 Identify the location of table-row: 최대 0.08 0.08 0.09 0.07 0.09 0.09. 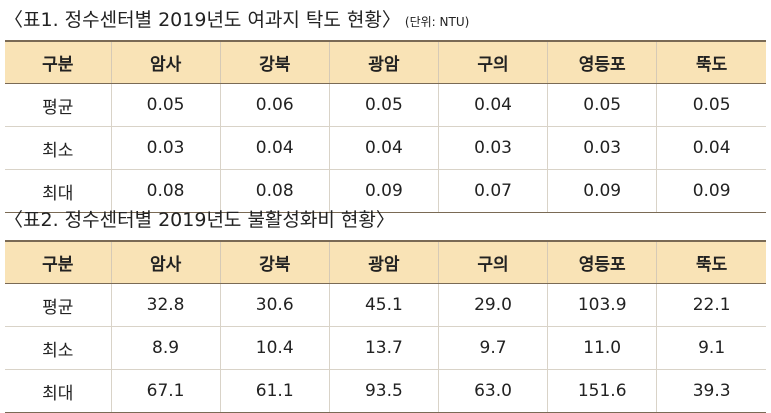
(385, 191).